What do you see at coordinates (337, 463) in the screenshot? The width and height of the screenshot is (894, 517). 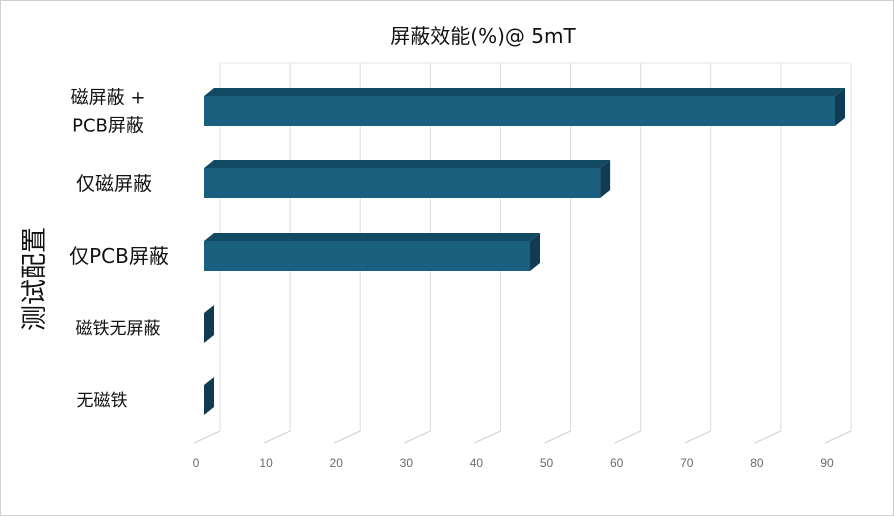 I see `x-tick-label: 20` at bounding box center [337, 463].